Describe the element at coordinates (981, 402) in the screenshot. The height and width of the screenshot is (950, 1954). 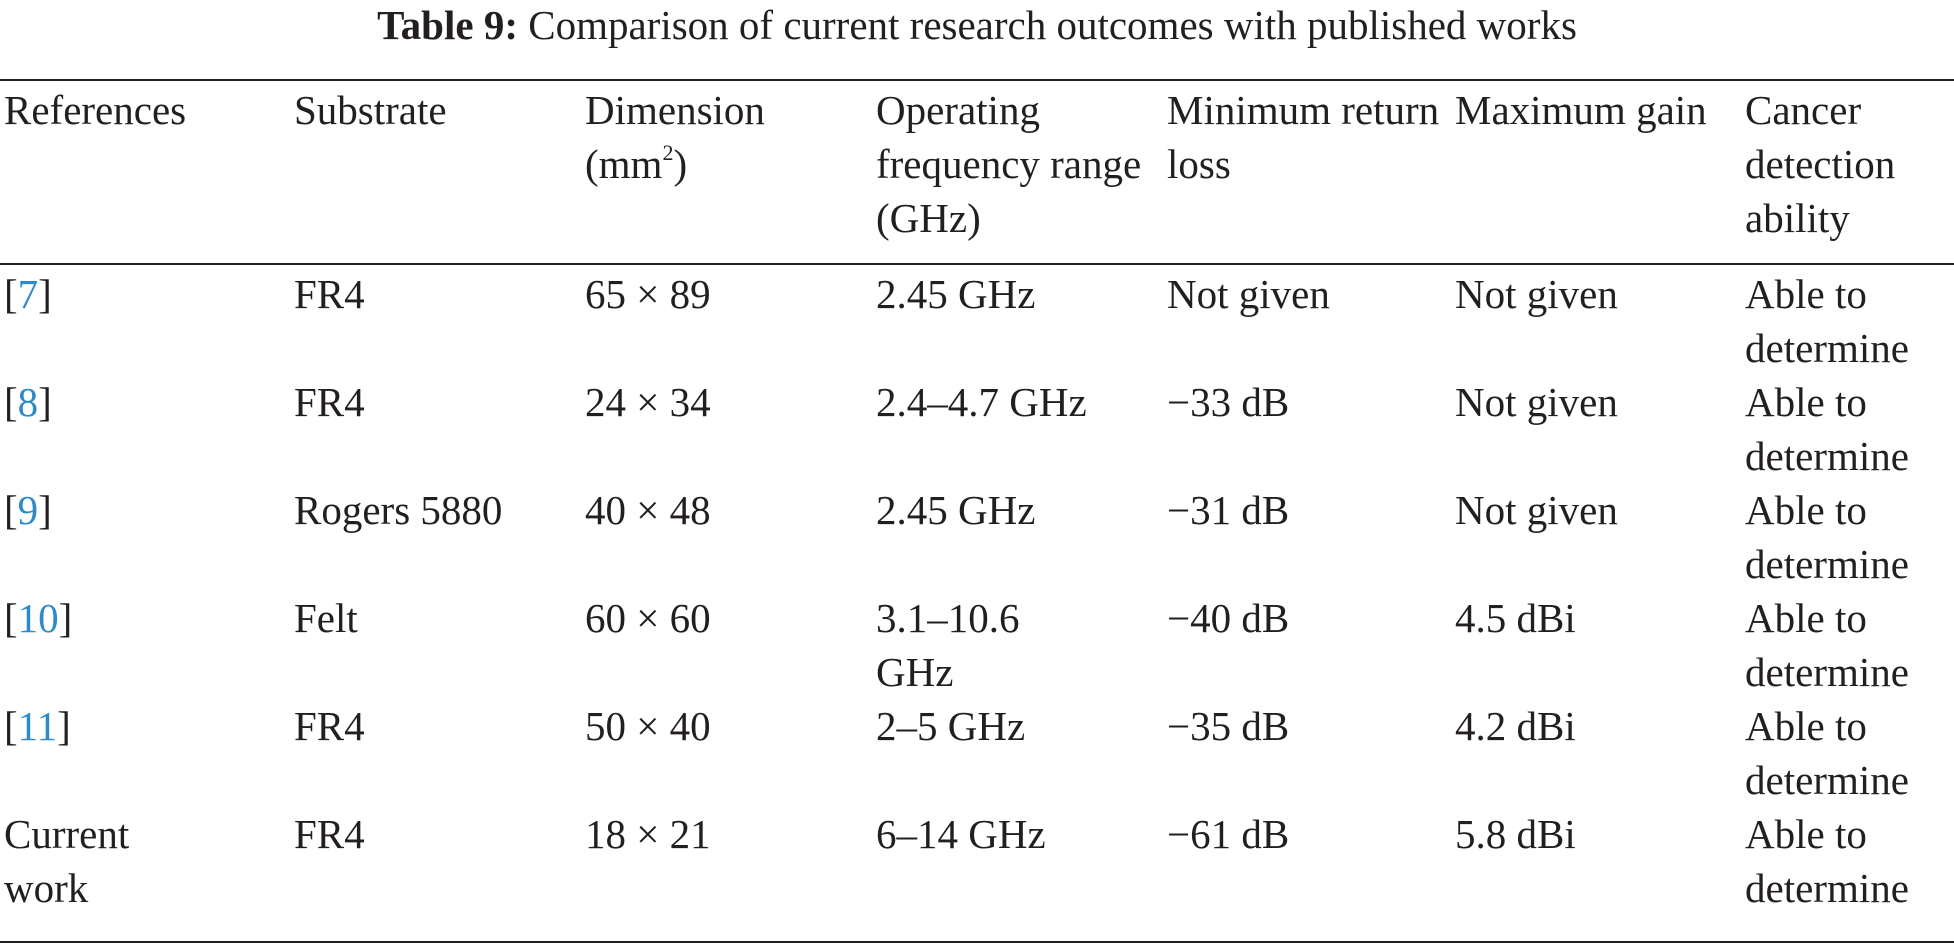
I see `cell-frequency: 2.4–4.7 GHz` at that location.